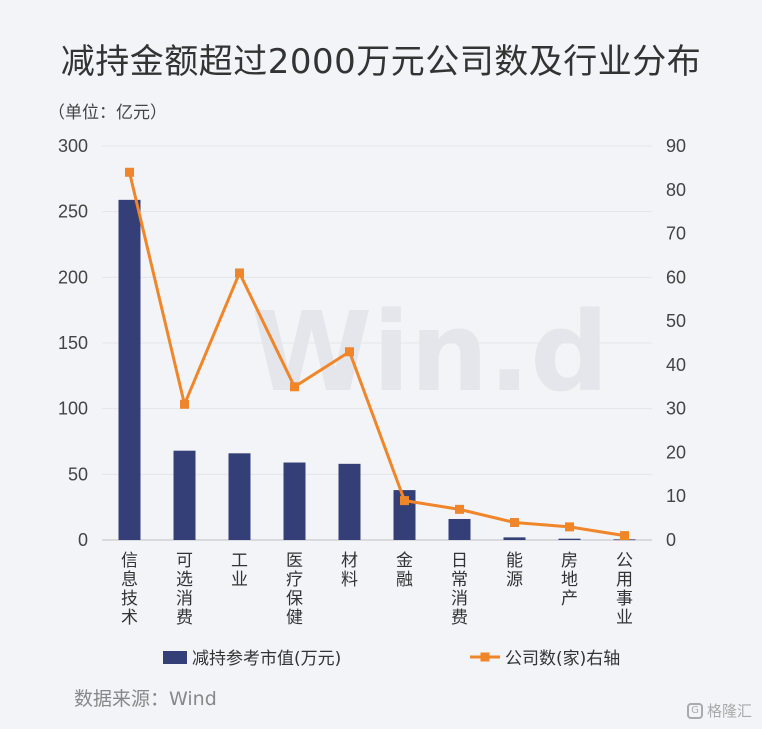 This screenshot has width=762, height=729. Describe the element at coordinates (294, 589) in the screenshot. I see `category-label: 医疗保健` at that location.